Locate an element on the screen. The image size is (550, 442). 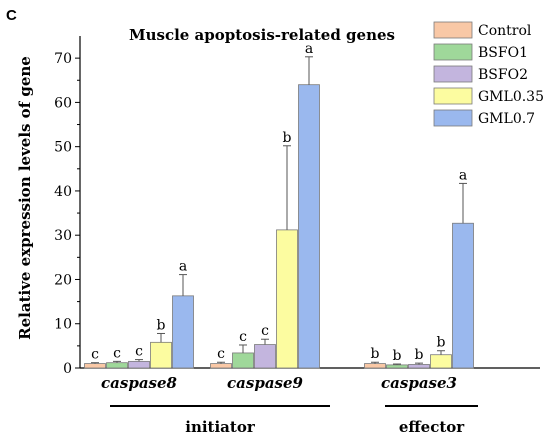
y-tick-label: 10 is located at coordinates (63, 325).